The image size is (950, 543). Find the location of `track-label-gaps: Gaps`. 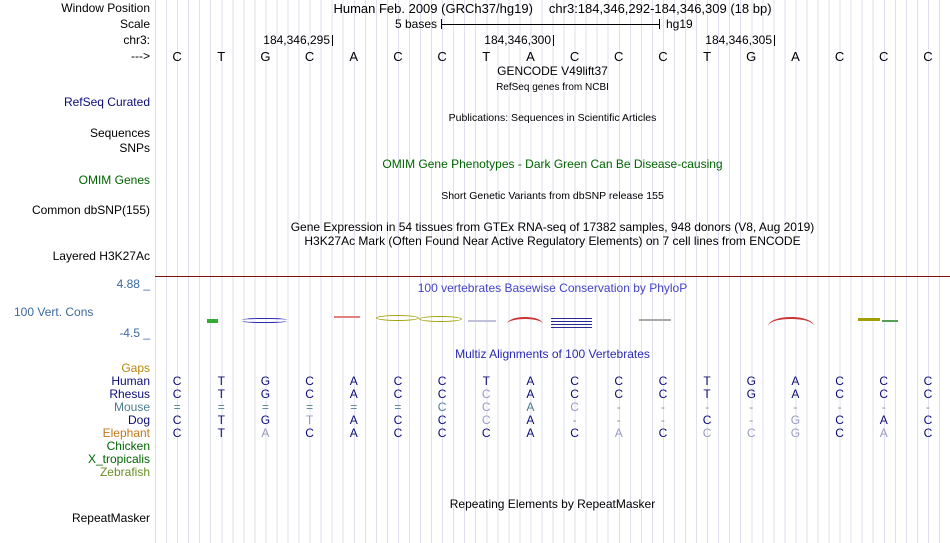

track-label-gaps: Gaps is located at coordinates (135, 368).